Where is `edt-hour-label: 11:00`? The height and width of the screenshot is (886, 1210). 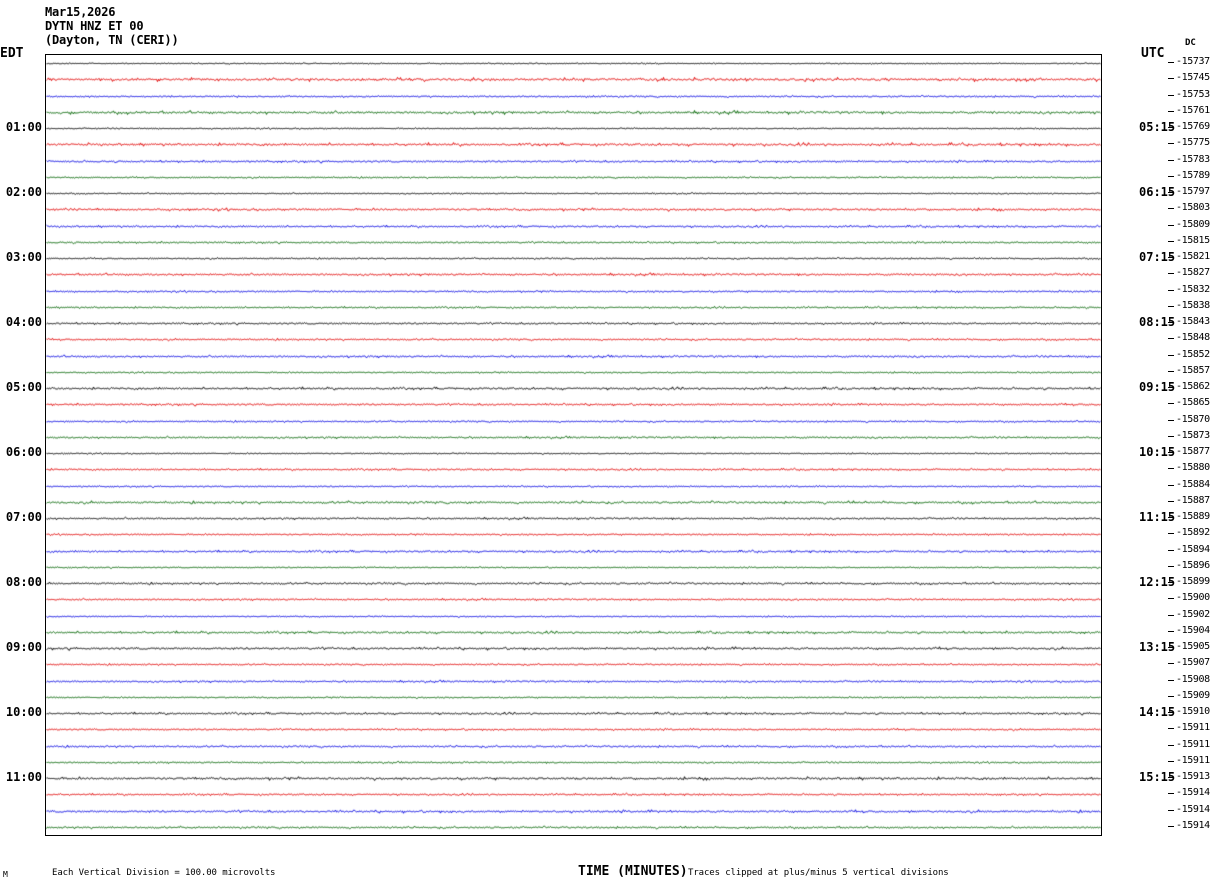 edt-hour-label: 11:00 is located at coordinates (23, 777).